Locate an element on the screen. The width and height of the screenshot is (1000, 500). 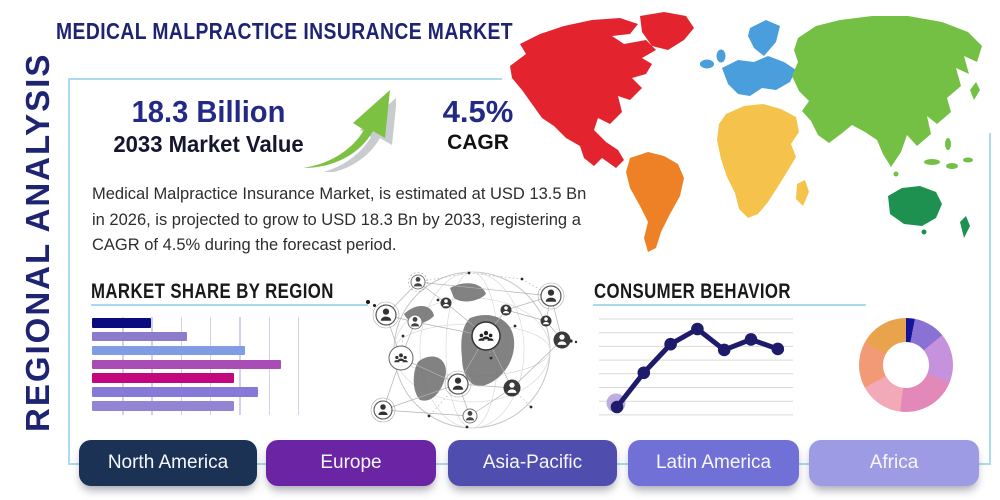
map-scandinavia is located at coordinates (764, 38).